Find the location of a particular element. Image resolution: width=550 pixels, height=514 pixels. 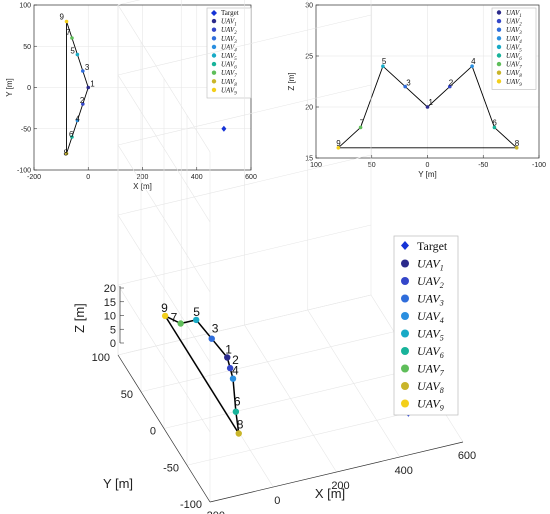

y-tick-label: 25 is located at coordinates (309, 57).